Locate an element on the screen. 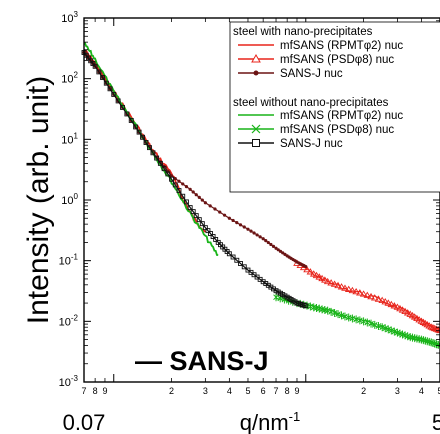 This screenshot has height=434, width=440. sans-j-annotation: — SANS-J is located at coordinates (202, 361).